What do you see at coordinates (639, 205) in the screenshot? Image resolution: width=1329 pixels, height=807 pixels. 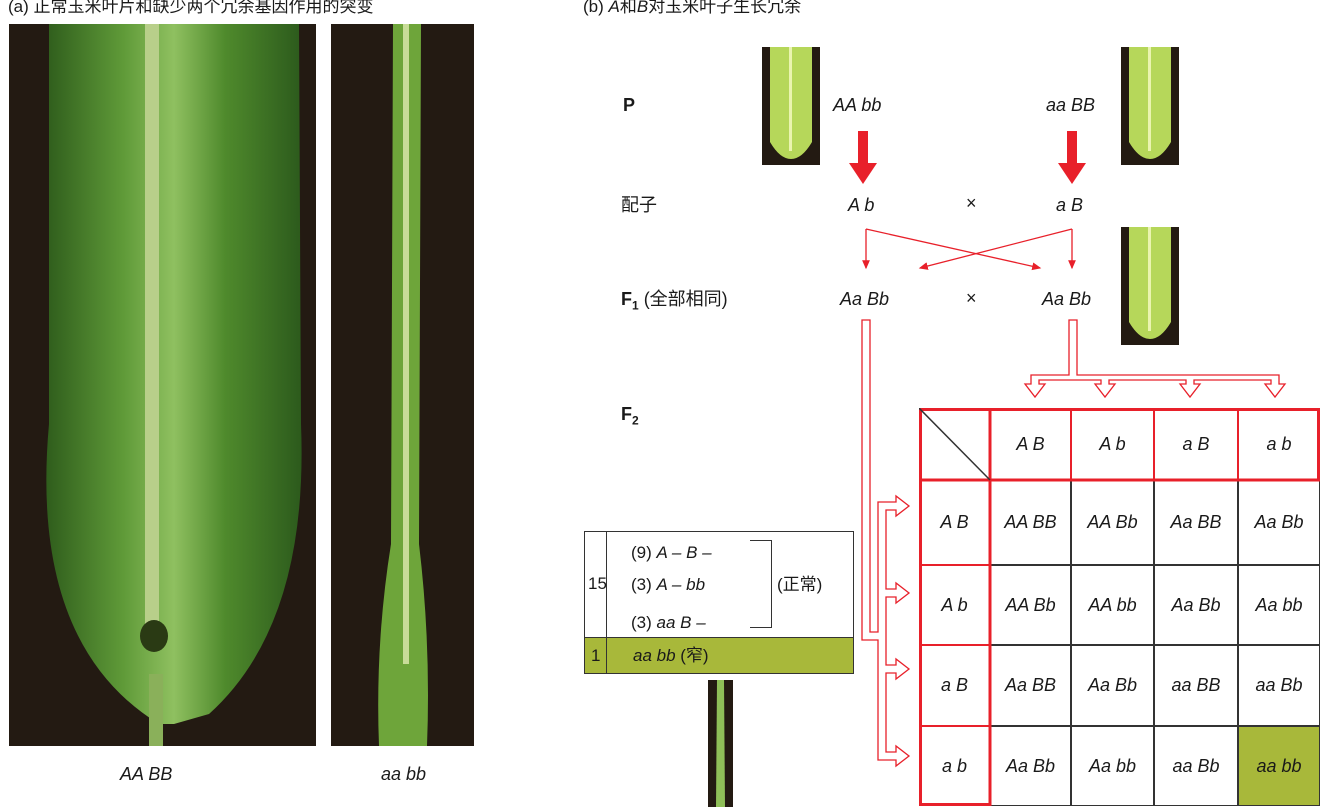 I see `row-label-gamete: 配子` at bounding box center [639, 205].